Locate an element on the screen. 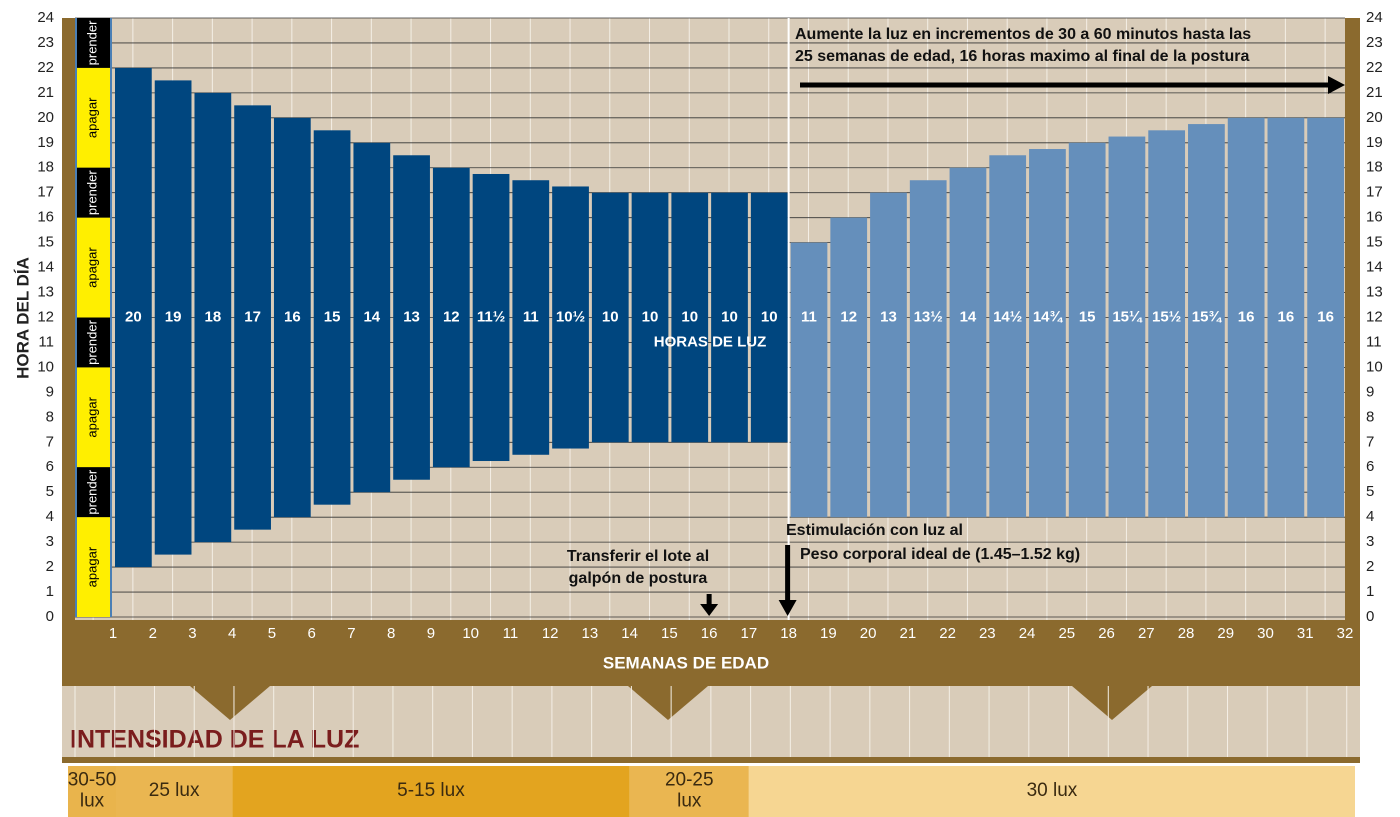 The width and height of the screenshot is (1400, 817). y-tick-label-right: 4 is located at coordinates (1370, 516).